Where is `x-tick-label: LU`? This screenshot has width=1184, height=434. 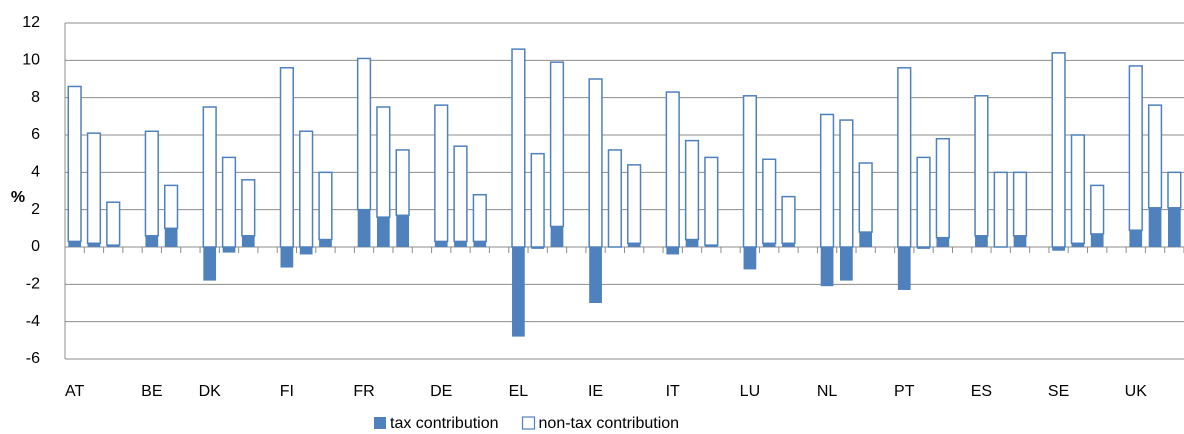 x-tick-label: LU is located at coordinates (750, 391).